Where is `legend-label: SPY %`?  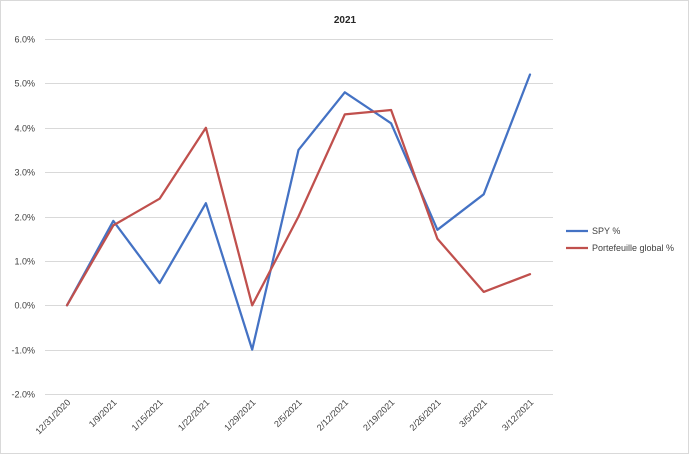 legend-label: SPY % is located at coordinates (606, 231).